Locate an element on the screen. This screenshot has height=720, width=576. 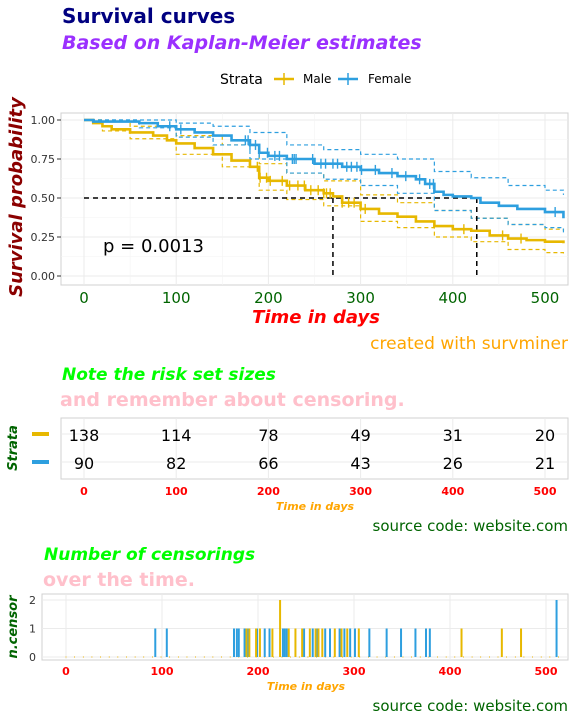
risk-x-tick-label: 400 is located at coordinates (452, 491).